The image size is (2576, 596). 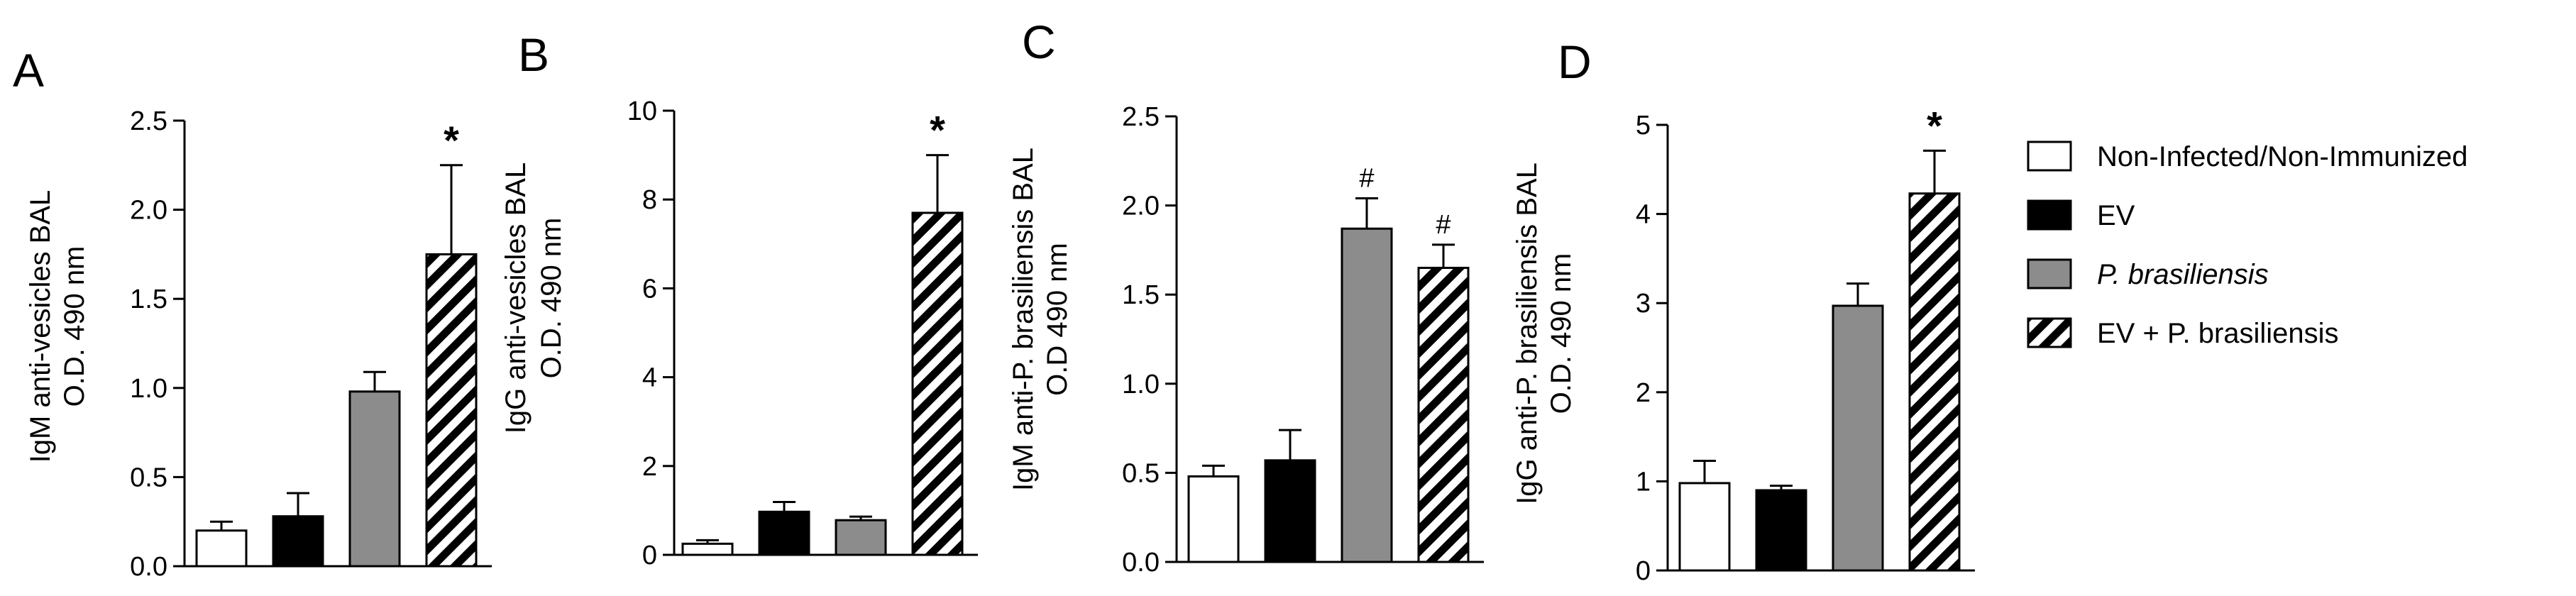 What do you see at coordinates (2183, 274) in the screenshot?
I see `legend-label: P. brasiliensis` at bounding box center [2183, 274].